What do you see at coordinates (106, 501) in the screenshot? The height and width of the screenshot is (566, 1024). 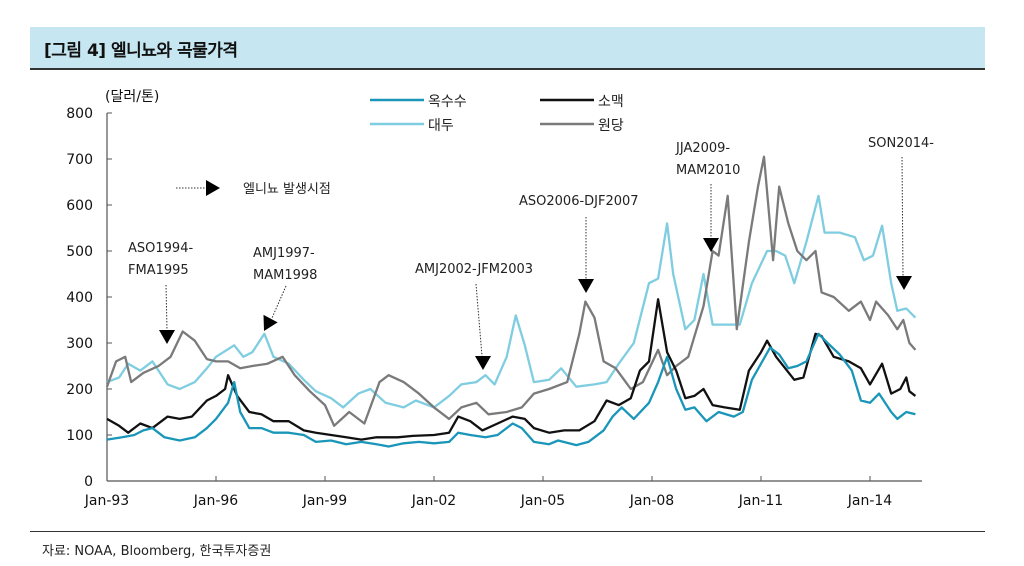 I see `x-tick-label: Jan-93` at bounding box center [106, 501].